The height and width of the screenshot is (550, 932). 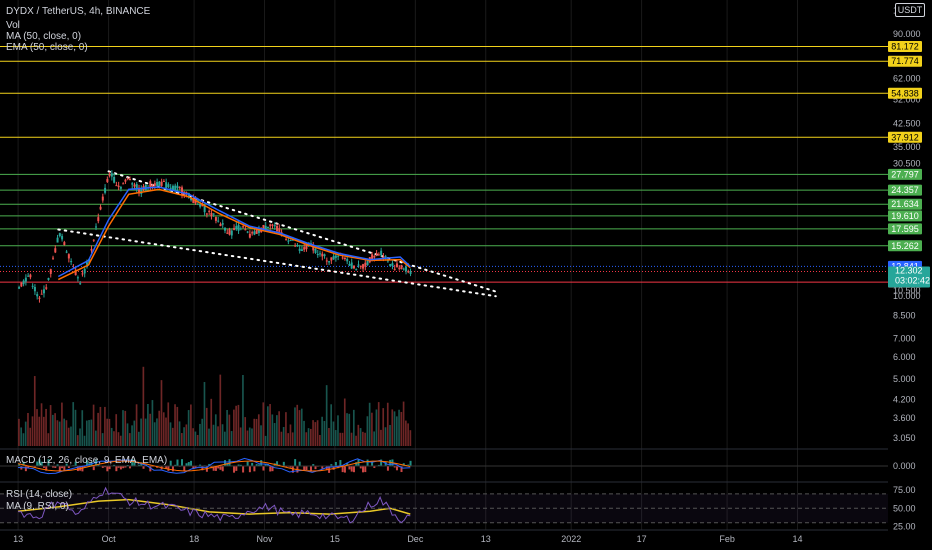 I want to click on rsi-legend: RSI (14, close), so click(x=39, y=494).